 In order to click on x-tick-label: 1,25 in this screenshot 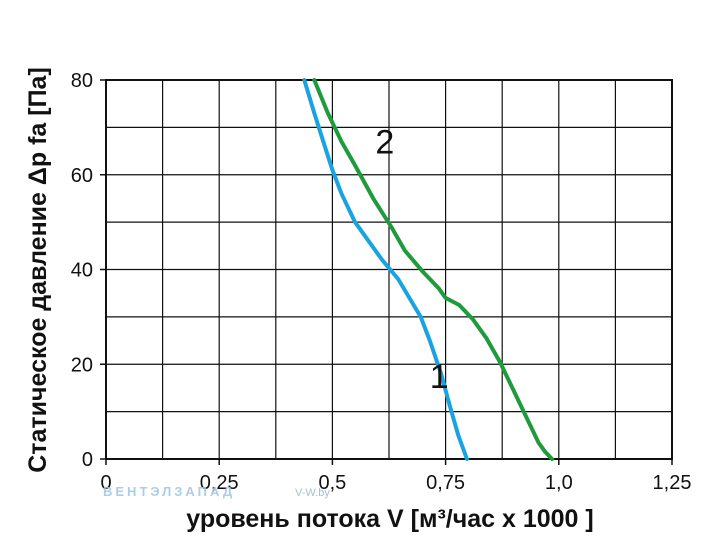, I will do `click(672, 483)`.